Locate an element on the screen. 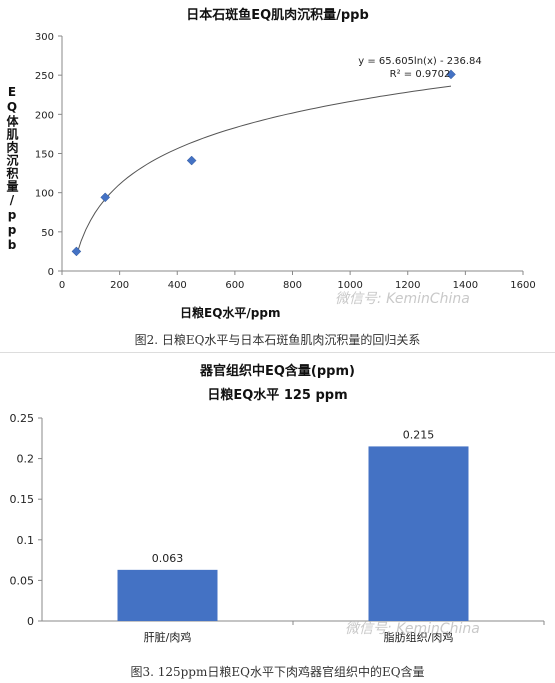  scatter-chart-title: 日本石斑鱼EQ肌肉沉积量/ppb is located at coordinates (277, 15).